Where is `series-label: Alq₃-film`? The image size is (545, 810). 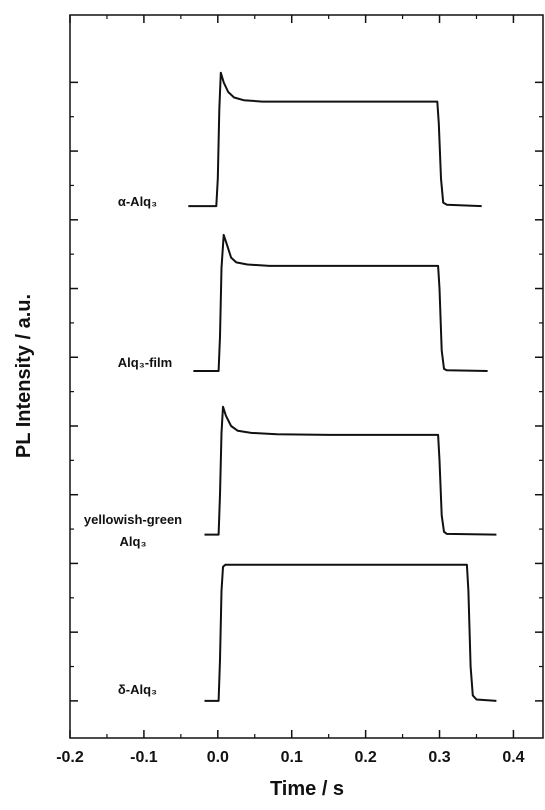
series-label: Alq₃-film is located at coordinates (145, 362).